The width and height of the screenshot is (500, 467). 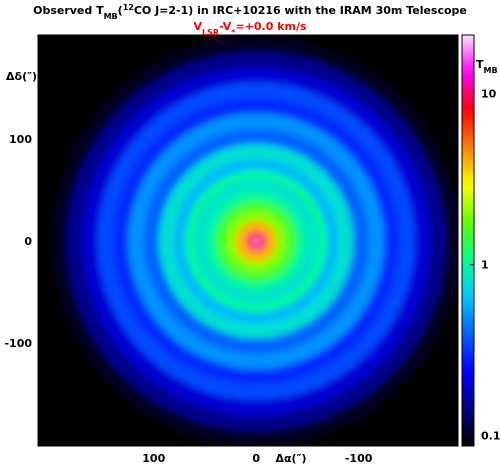 I want to click on y-tick-label: 100, so click(x=20, y=139).